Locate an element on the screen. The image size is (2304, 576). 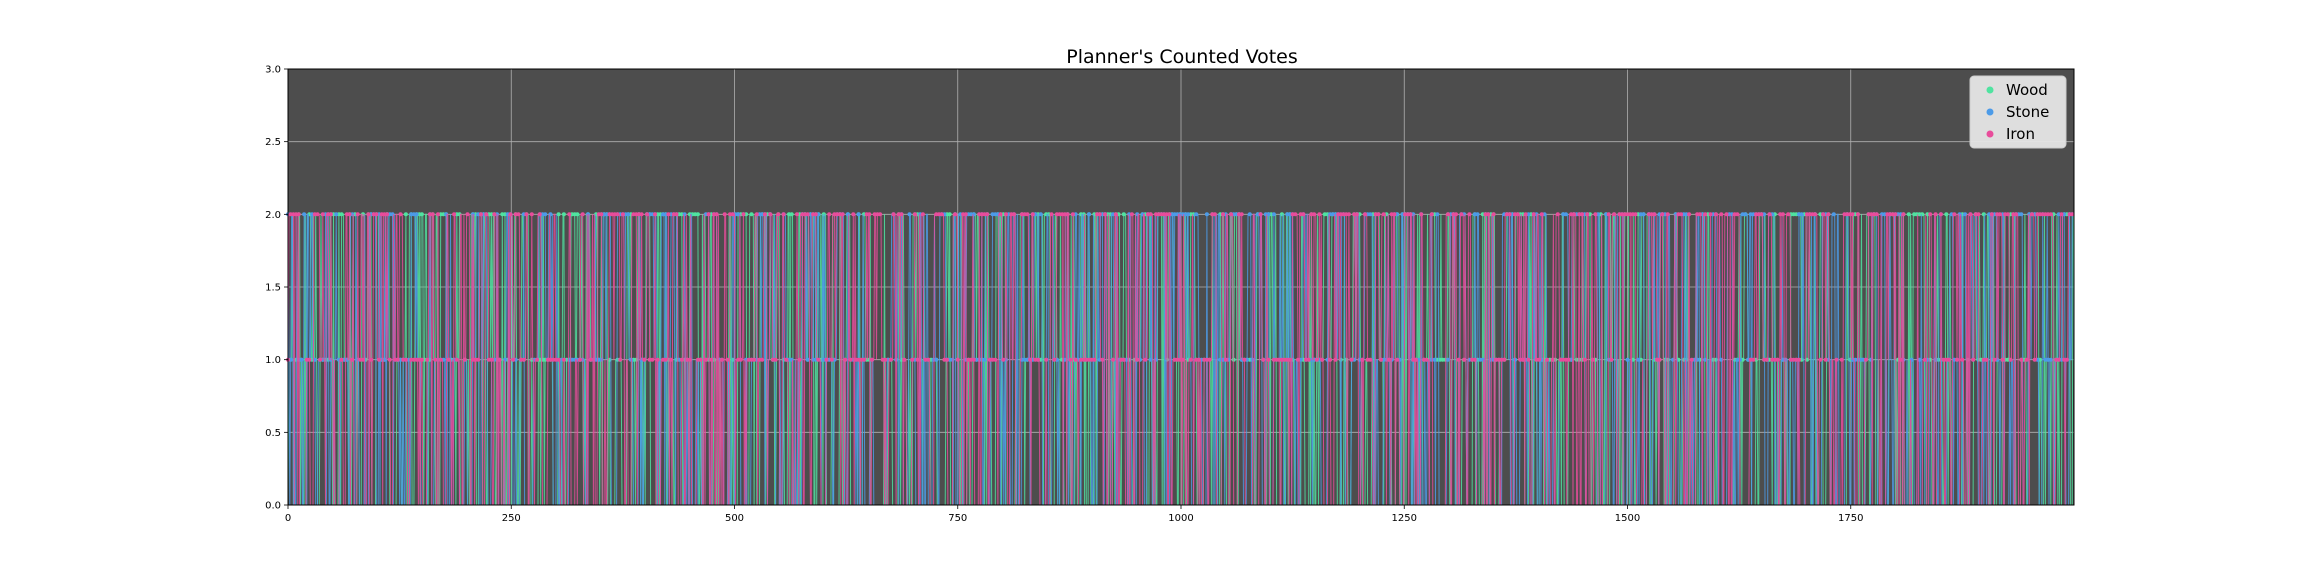
legend-label-wood: Wood is located at coordinates (2027, 90).